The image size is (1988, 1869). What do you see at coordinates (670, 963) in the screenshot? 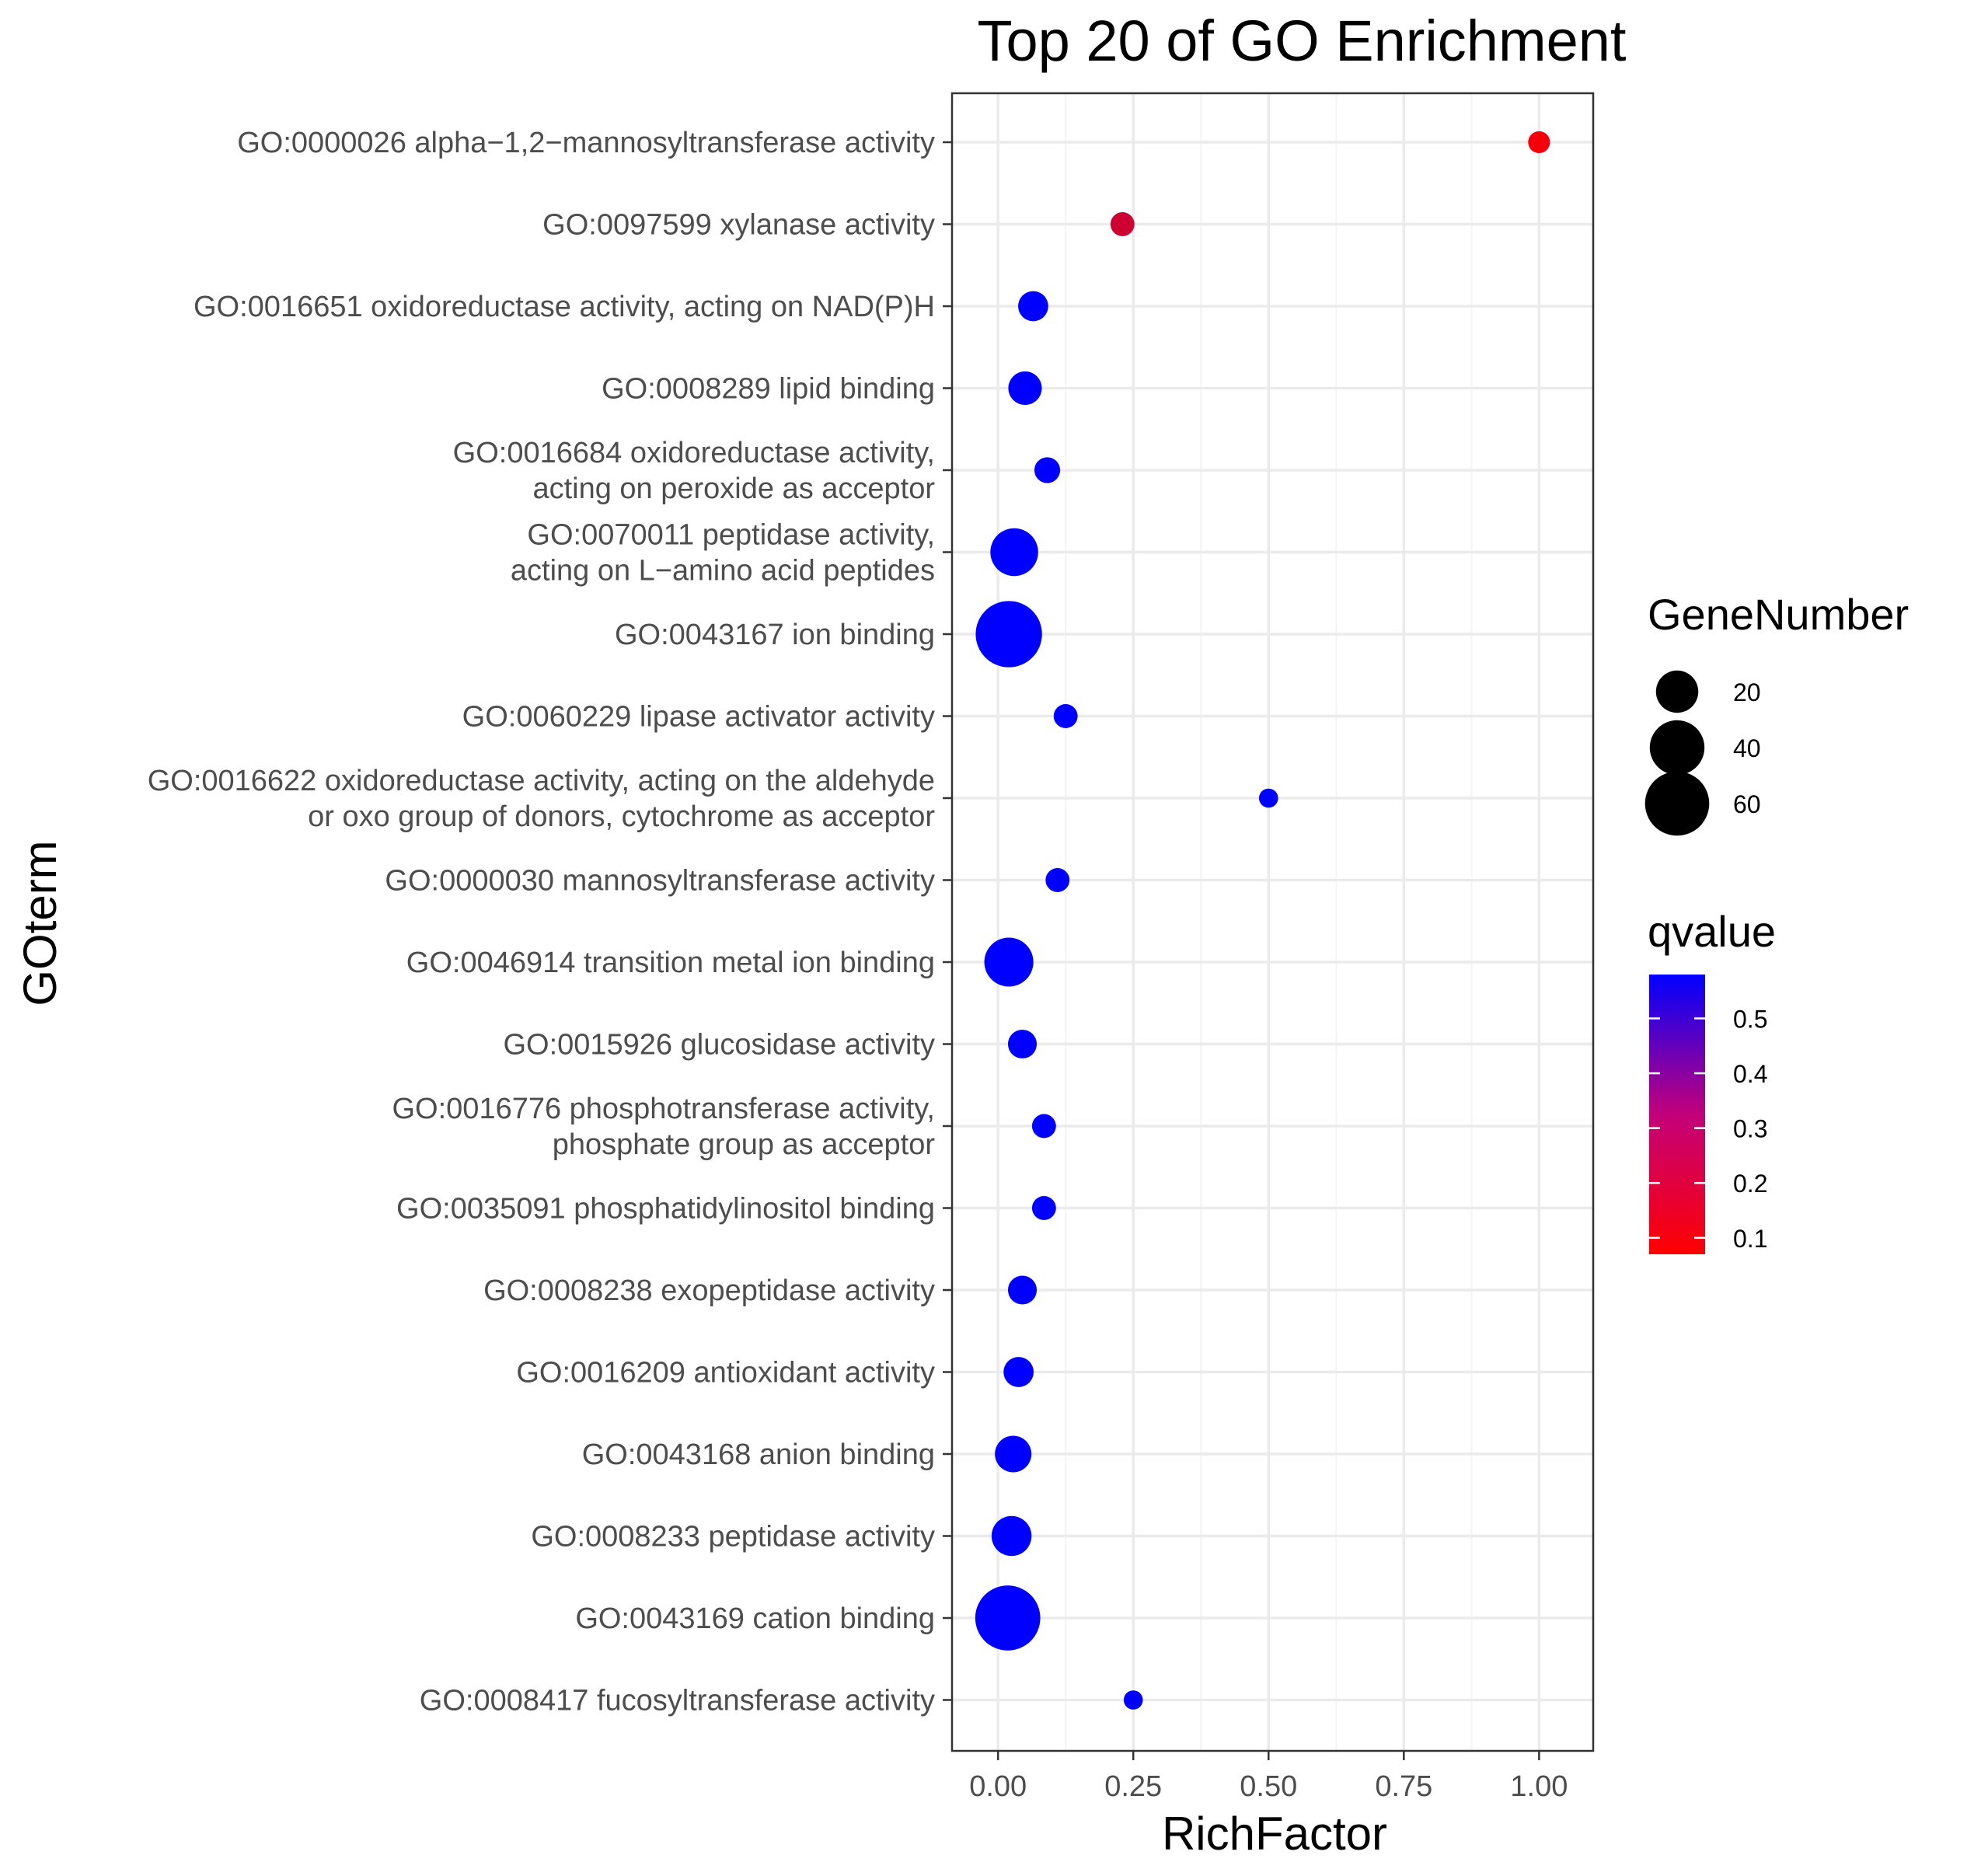
I see `y-tick-label: GO:0046914 transition metal ion binding` at bounding box center [670, 963].